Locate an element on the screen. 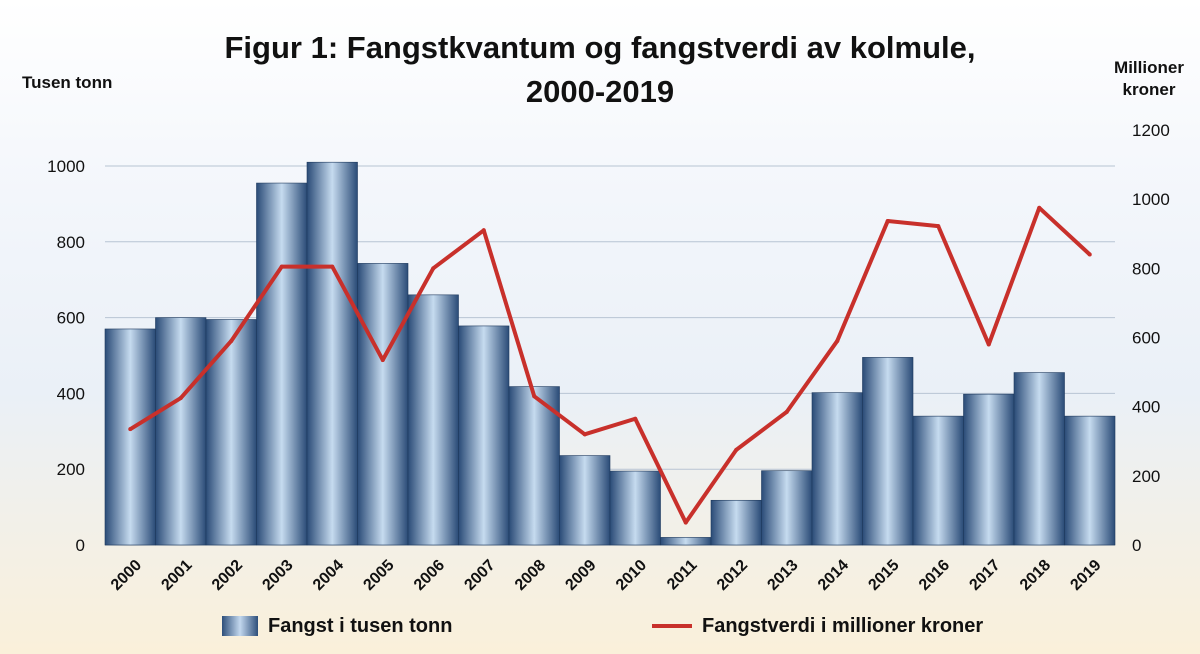 The image size is (1200, 654). value-point-2018 is located at coordinates (1039, 207).